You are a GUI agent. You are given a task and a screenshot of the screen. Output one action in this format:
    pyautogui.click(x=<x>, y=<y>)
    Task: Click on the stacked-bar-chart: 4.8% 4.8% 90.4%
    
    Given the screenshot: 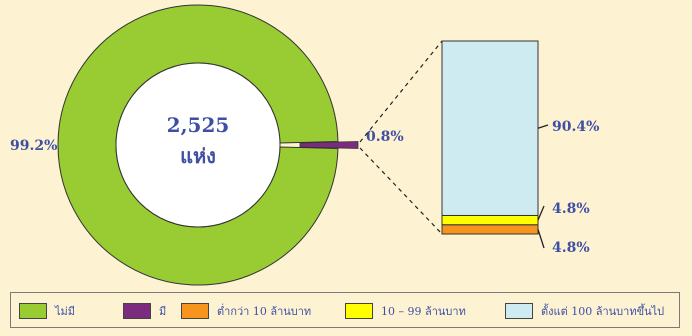 What is the action you would take?
    pyautogui.click(x=520, y=148)
    